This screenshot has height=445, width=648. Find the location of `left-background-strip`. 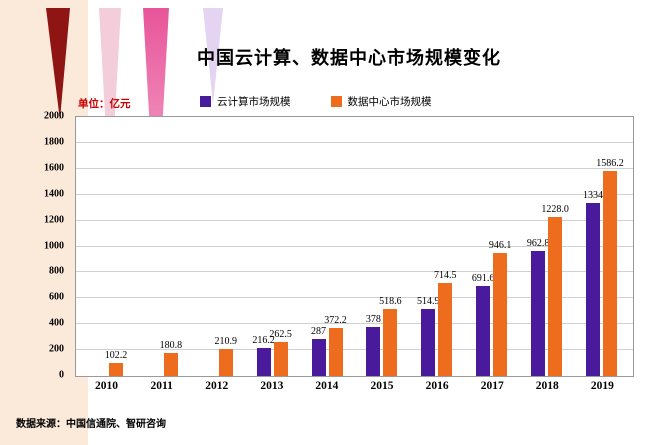

left-background-strip is located at coordinates (44, 222).